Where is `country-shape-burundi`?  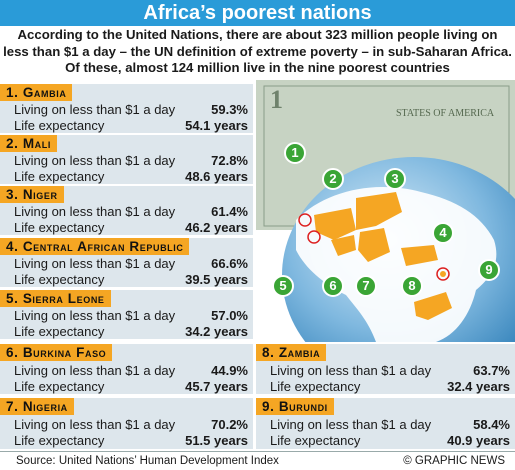
country-shape-burundi is located at coordinates (443, 274).